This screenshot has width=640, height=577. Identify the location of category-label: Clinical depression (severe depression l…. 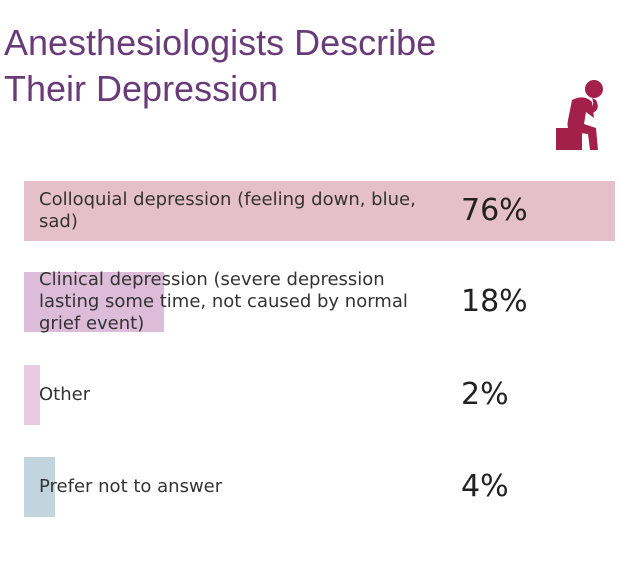
(223, 301).